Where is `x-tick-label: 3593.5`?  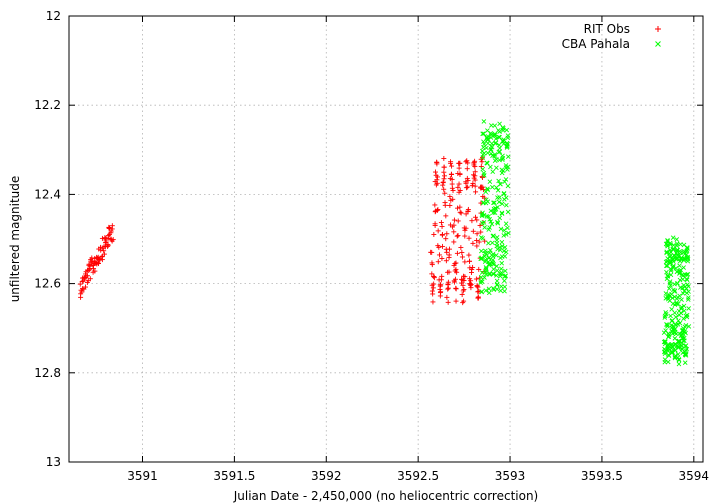 x-tick-label: 3593.5 is located at coordinates (602, 476).